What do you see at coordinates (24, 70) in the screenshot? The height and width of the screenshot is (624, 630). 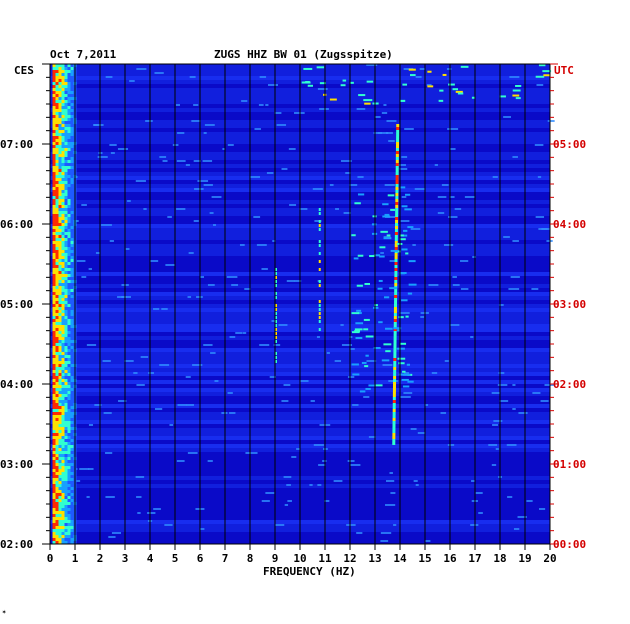 I see `left-timezone-label: CES` at bounding box center [24, 70].